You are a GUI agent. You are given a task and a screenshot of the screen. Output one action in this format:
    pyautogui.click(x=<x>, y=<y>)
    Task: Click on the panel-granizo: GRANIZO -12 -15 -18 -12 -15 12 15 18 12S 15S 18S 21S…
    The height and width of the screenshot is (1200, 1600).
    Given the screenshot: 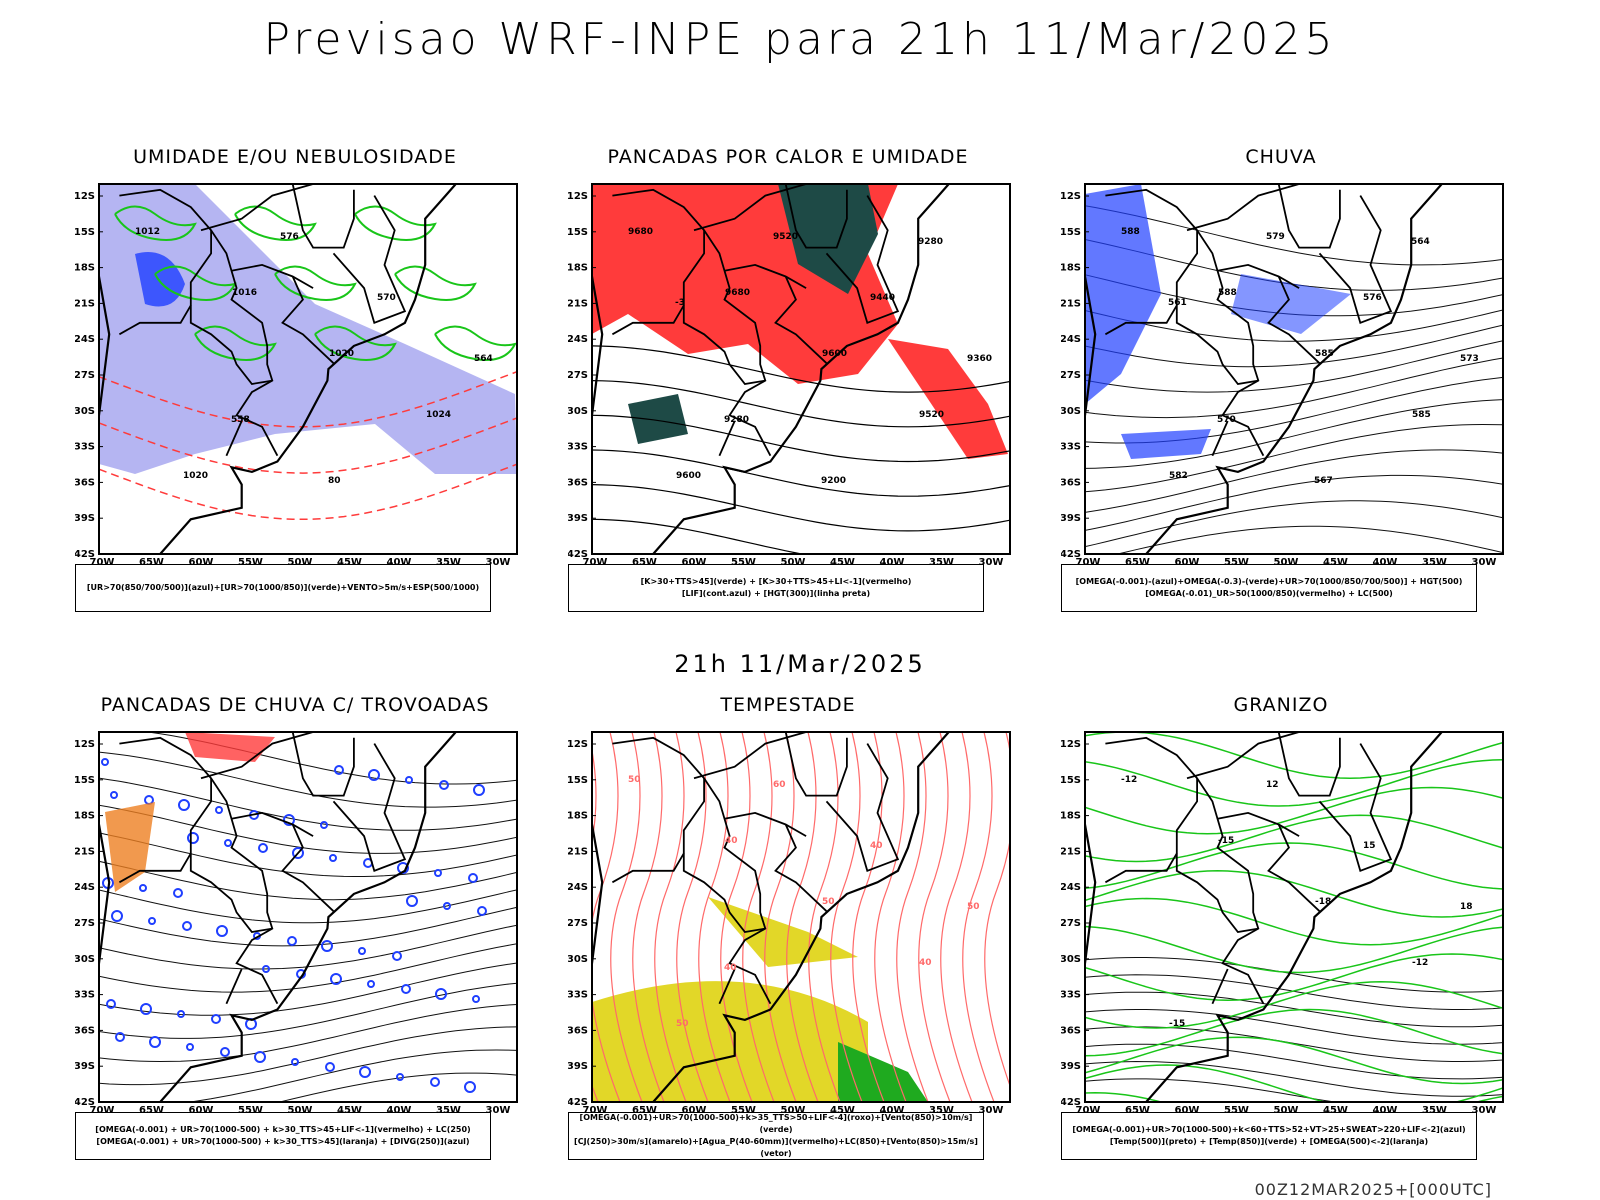 What is the action you would take?
    pyautogui.click(x=1282, y=934)
    